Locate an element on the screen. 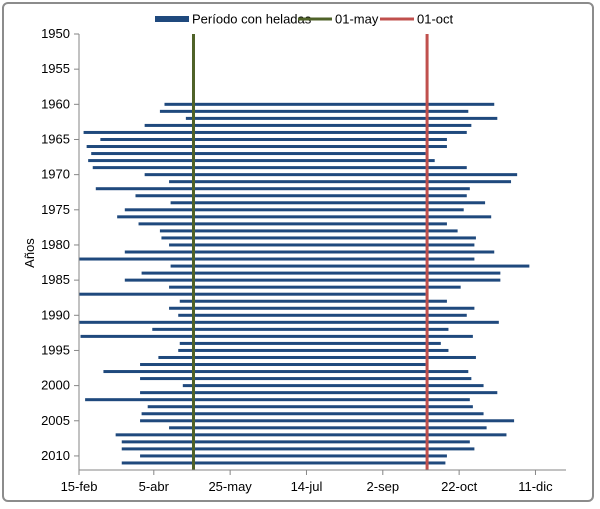 The width and height of the screenshot is (600, 509). legend: Período con heladas 01-may 01-oct is located at coordinates (304, 19).